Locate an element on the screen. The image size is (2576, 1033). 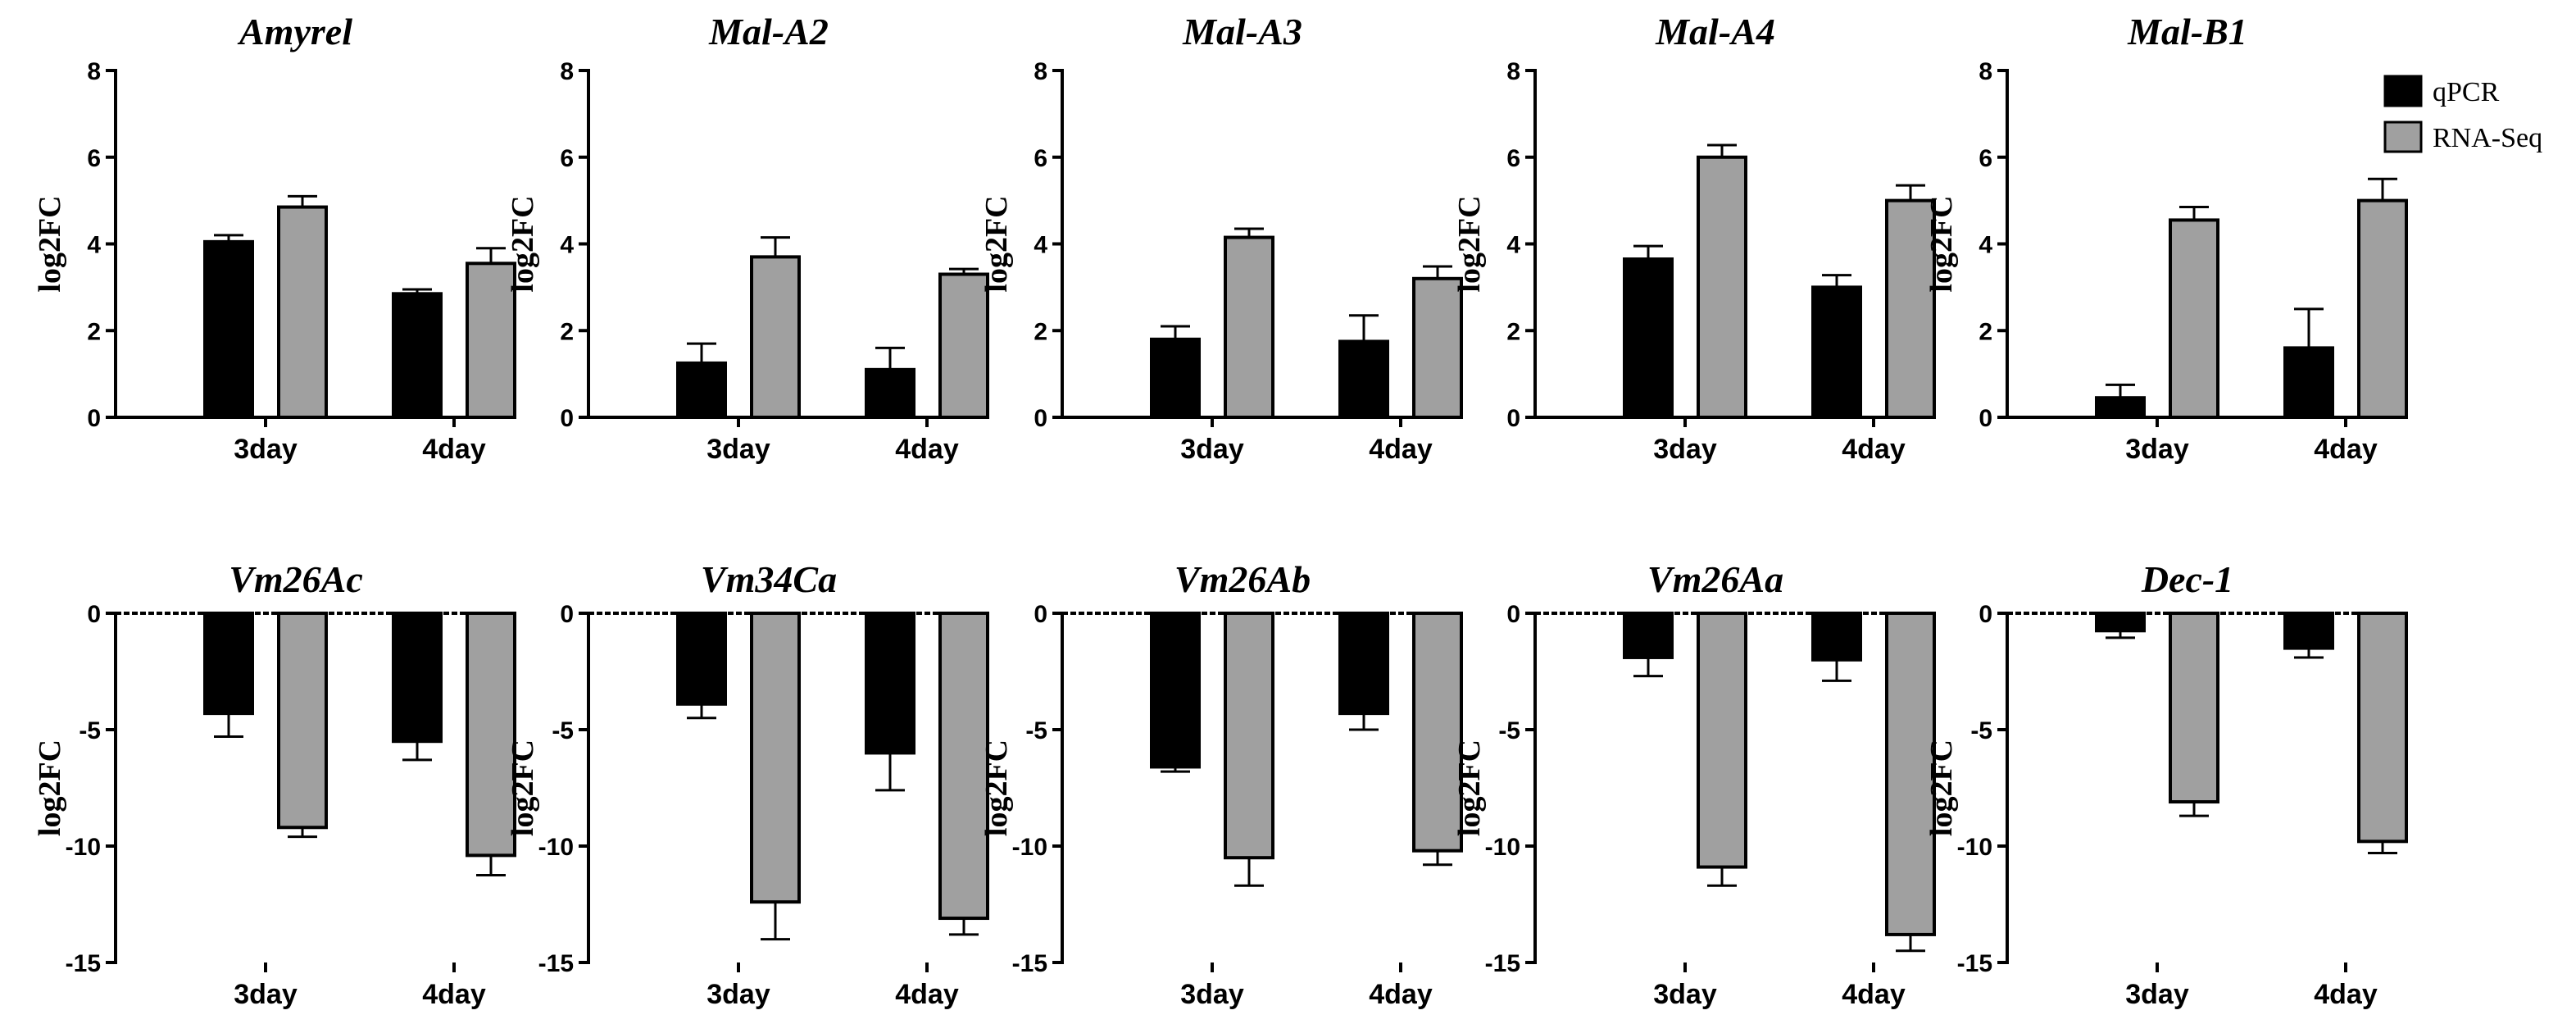
panel-title: Dec-1 is located at coordinates (2187, 579).